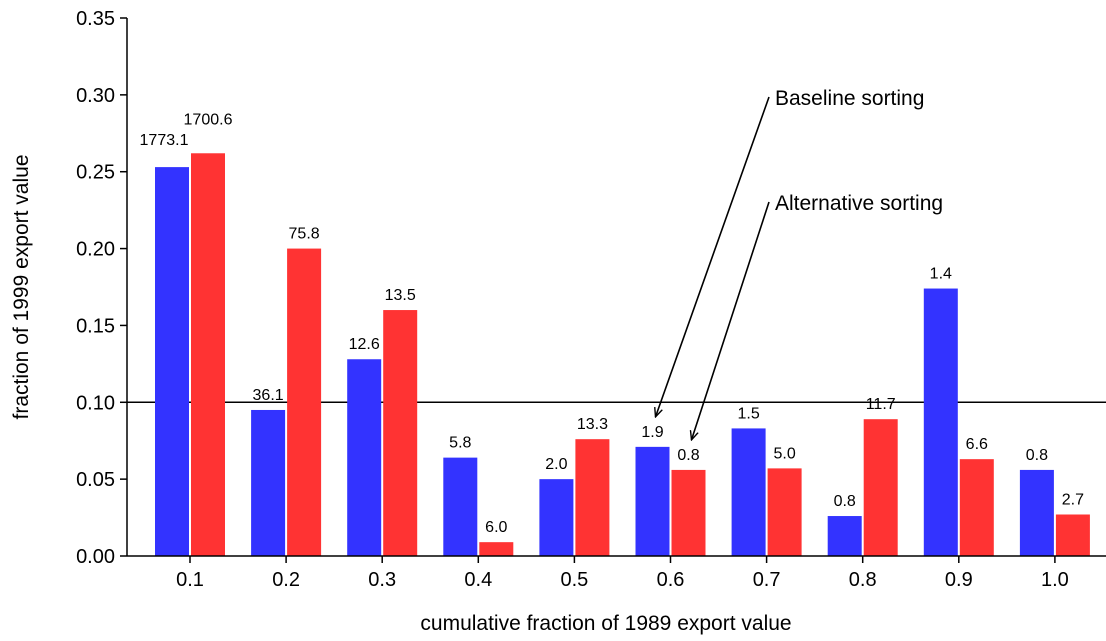 The image size is (1106, 641). What do you see at coordinates (304, 234) in the screenshot?
I see `bar-value-label: 75.8` at bounding box center [304, 234].